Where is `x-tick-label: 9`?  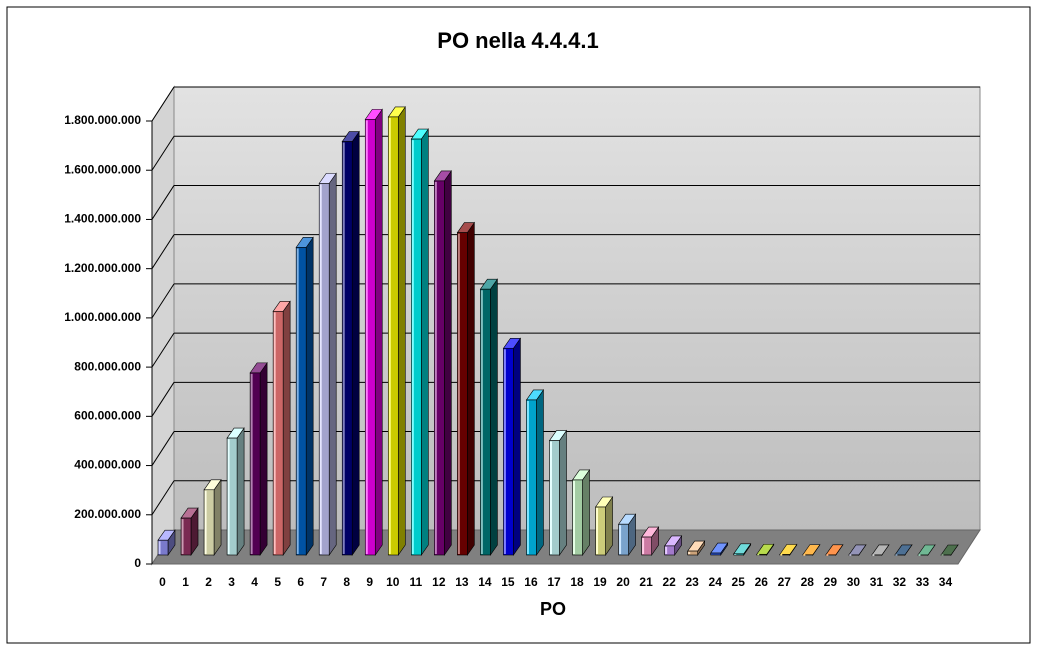
x-tick-label: 9 is located at coordinates (369, 582).